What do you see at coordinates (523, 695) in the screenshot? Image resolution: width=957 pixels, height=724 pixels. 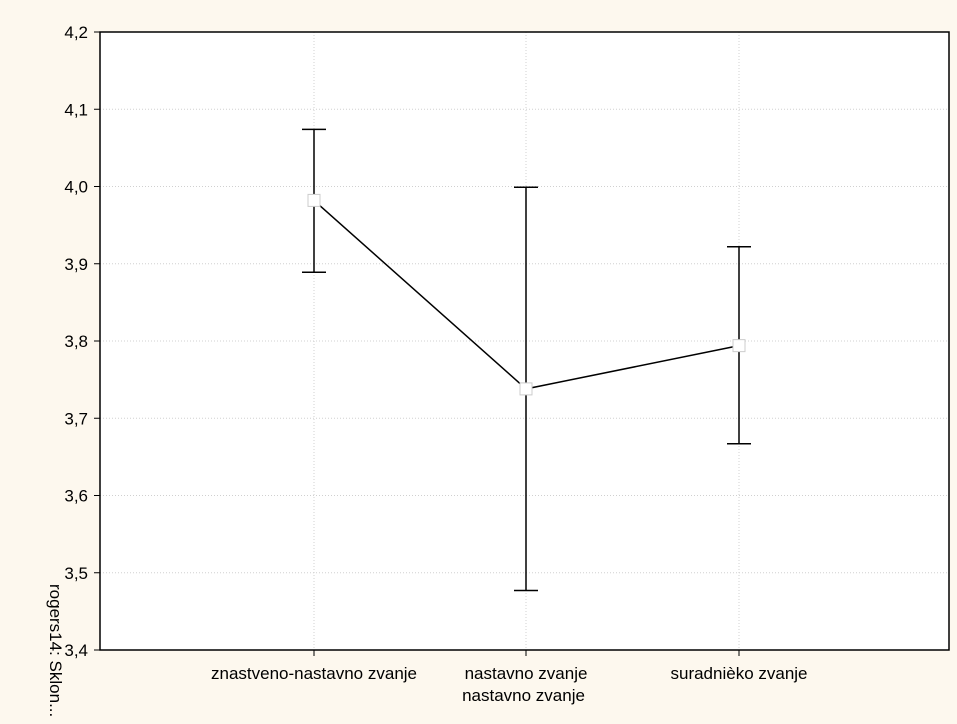 I see `x-axis-label: nastavno zvanje` at bounding box center [523, 695].